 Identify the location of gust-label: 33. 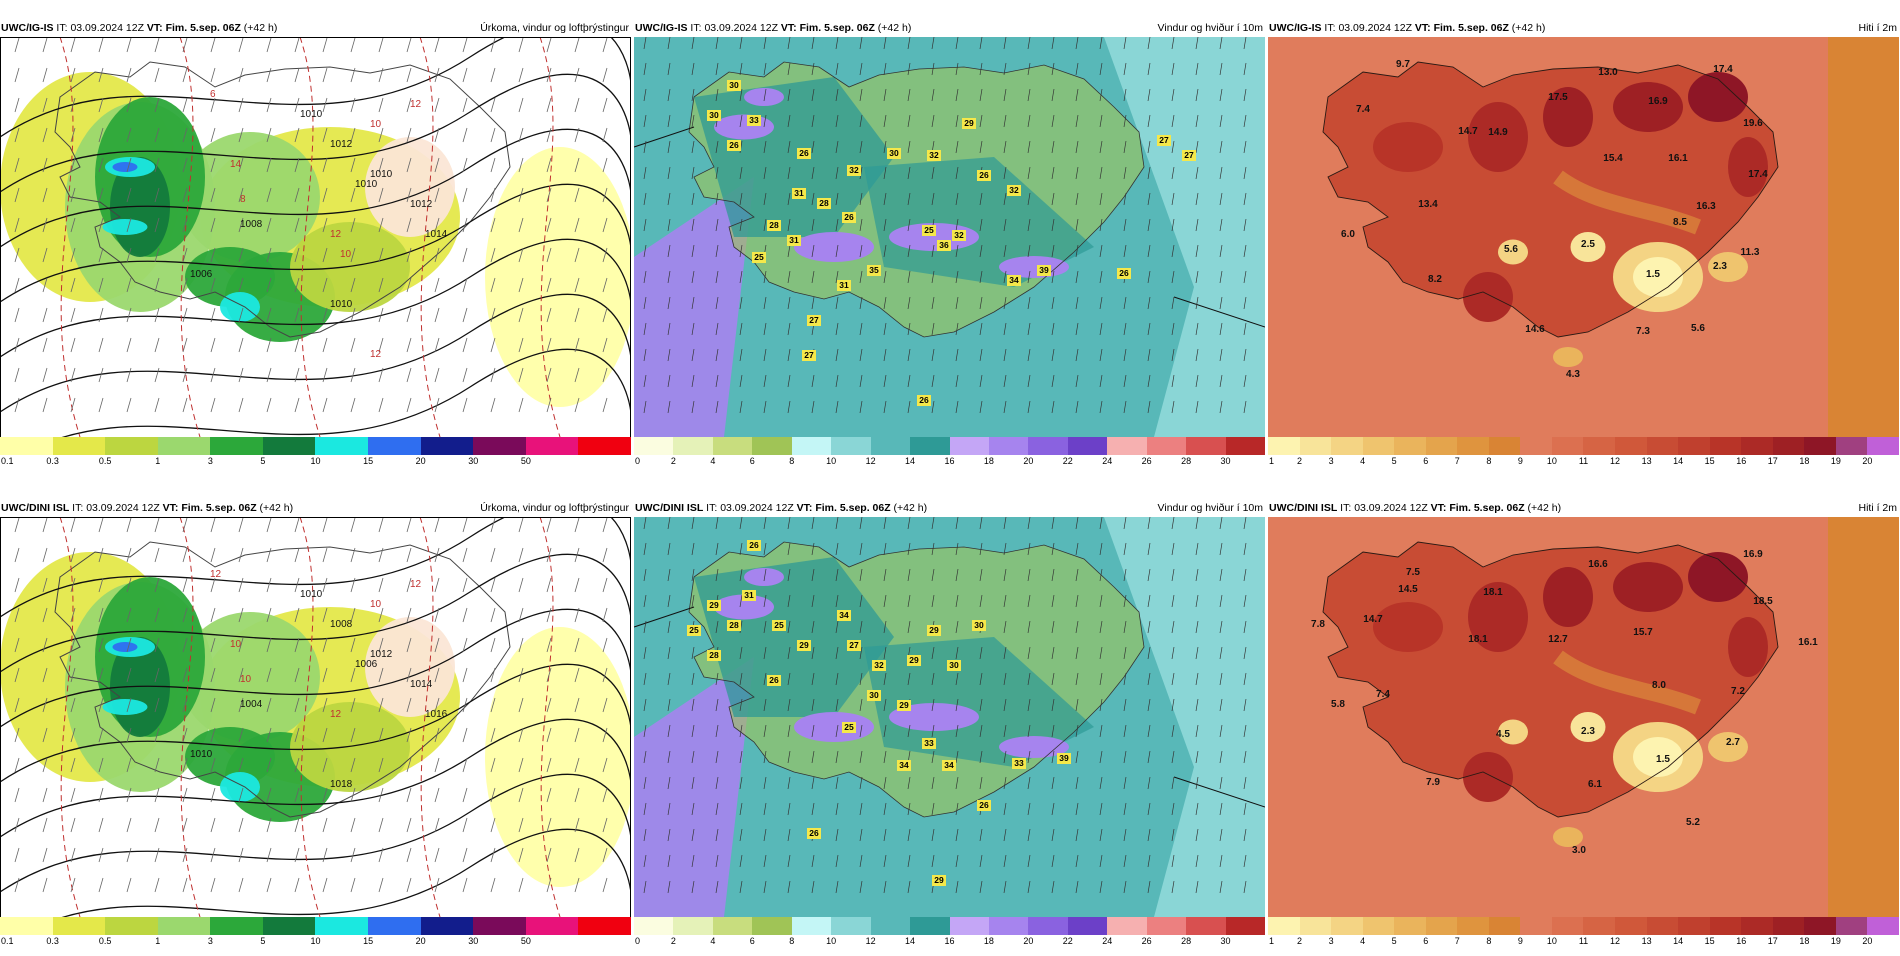
(1019, 763).